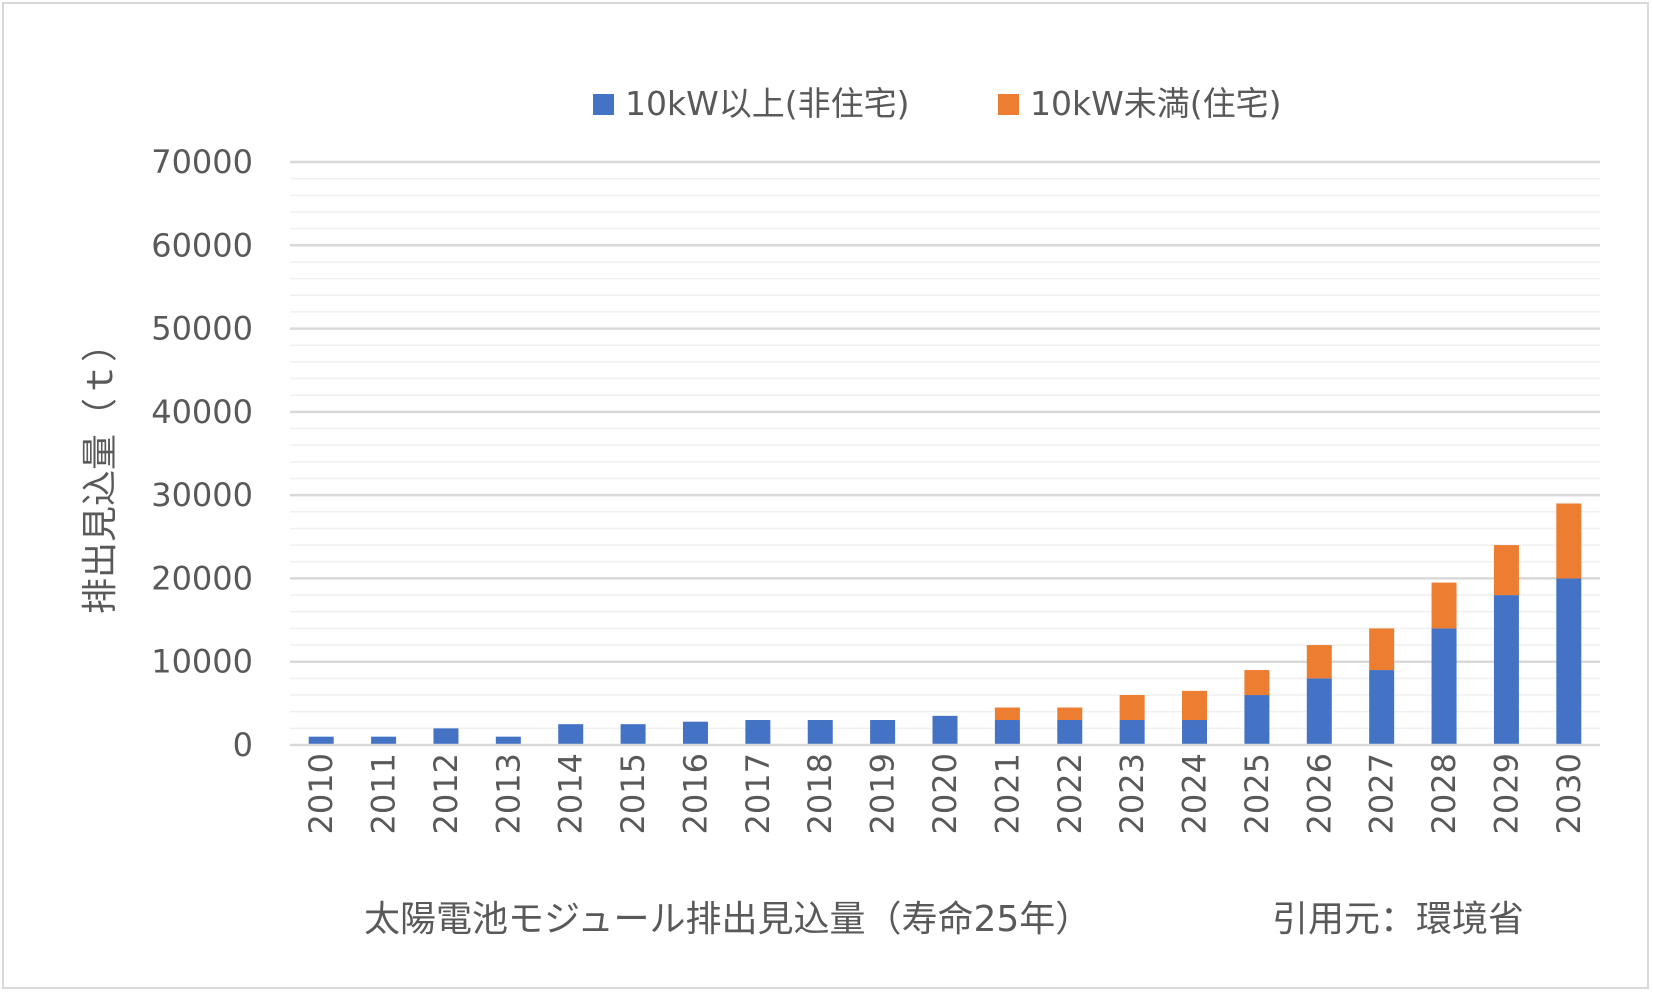 This screenshot has height=993, width=1653. I want to click on x-tick-label: 2023, so click(1132, 793).